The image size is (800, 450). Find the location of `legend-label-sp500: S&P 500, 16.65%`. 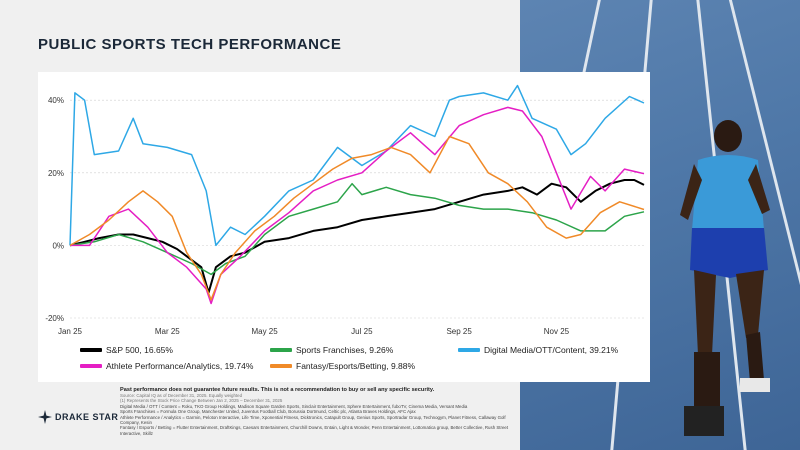

legend-label-sp500: S&P 500, 16.65% is located at coordinates (139, 350).